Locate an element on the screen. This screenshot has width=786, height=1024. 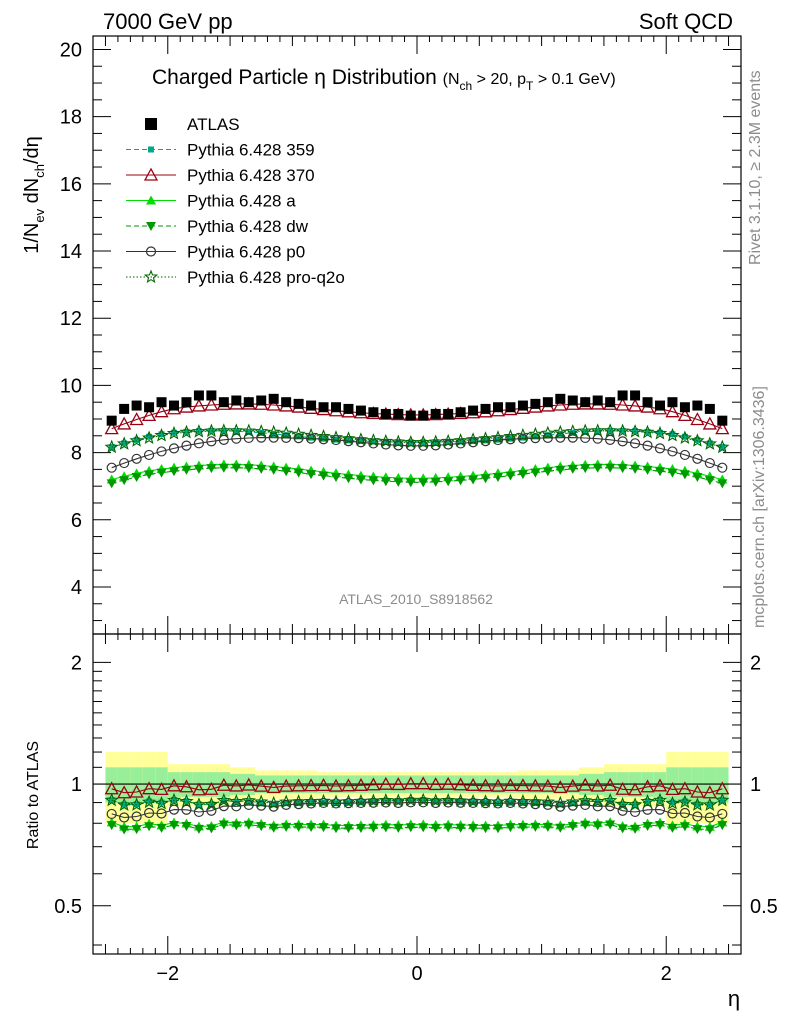
legend-label: Pythia 6.428 a is located at coordinates (241, 201).